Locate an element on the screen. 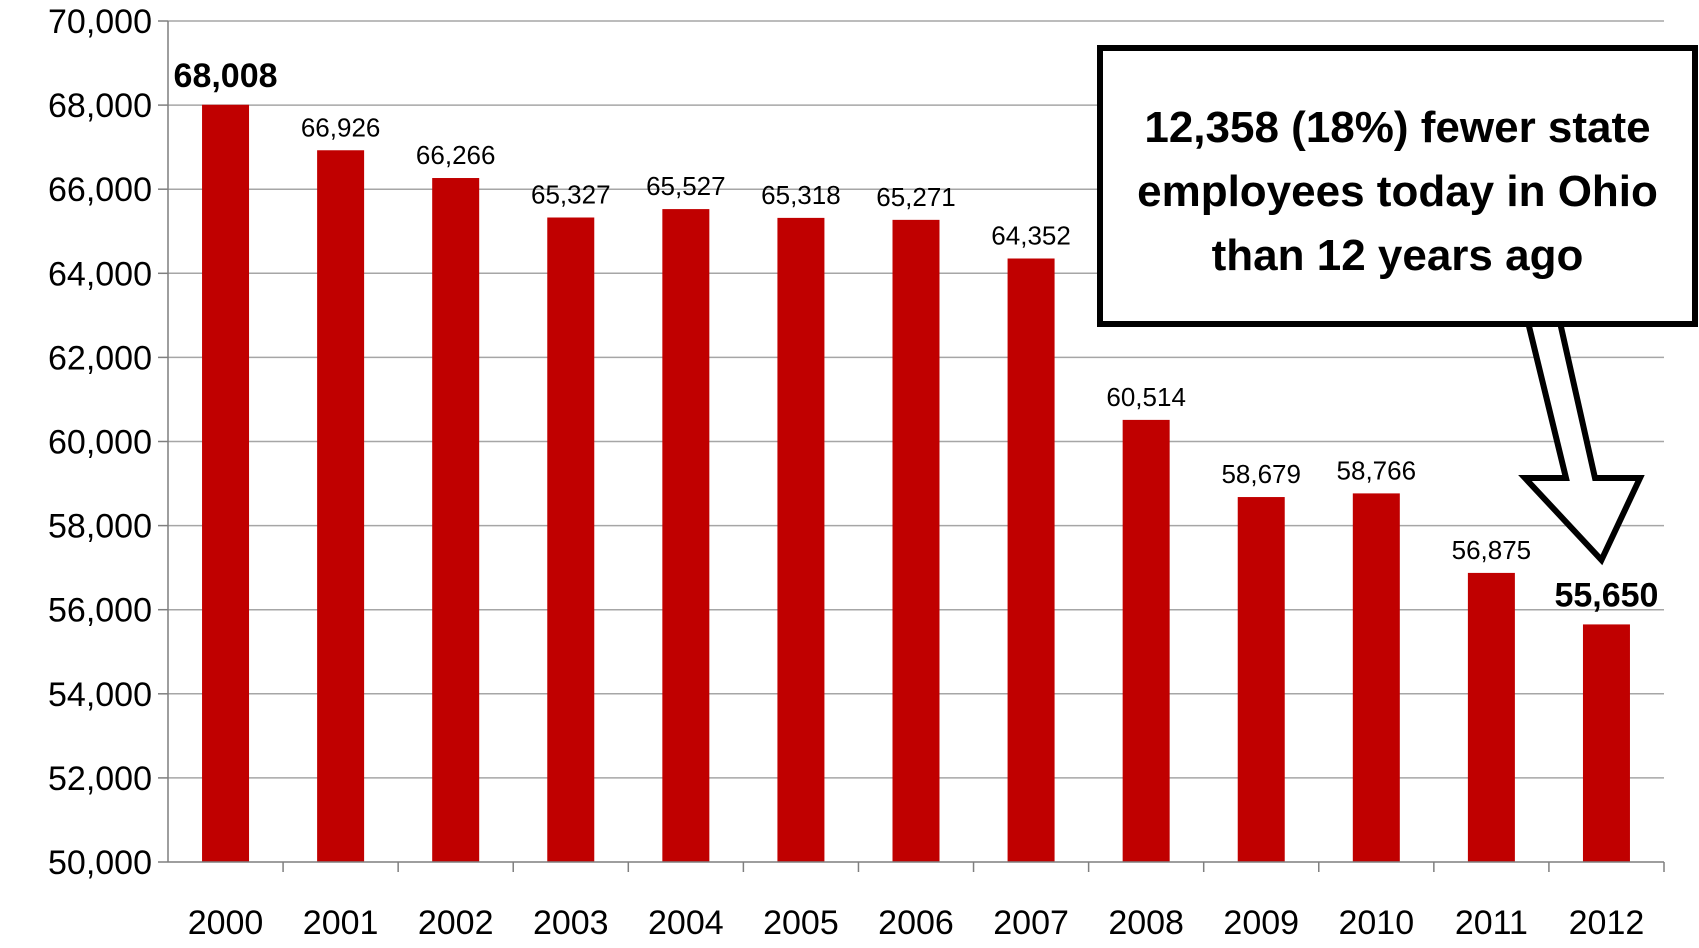  bar-2006 is located at coordinates (916, 541).